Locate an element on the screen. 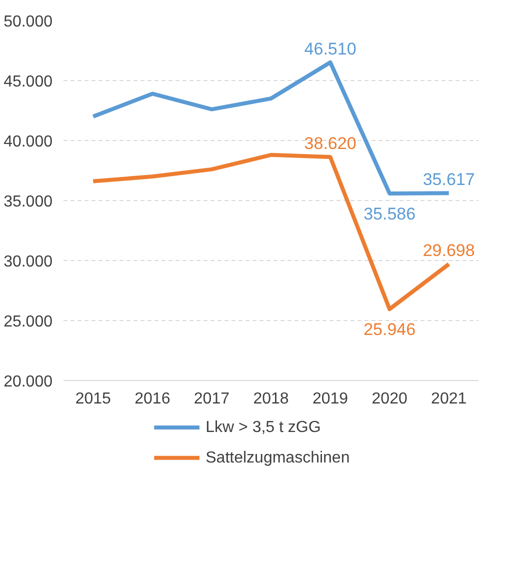 The height and width of the screenshot is (575, 524). data-label: 29.698 is located at coordinates (448, 250).